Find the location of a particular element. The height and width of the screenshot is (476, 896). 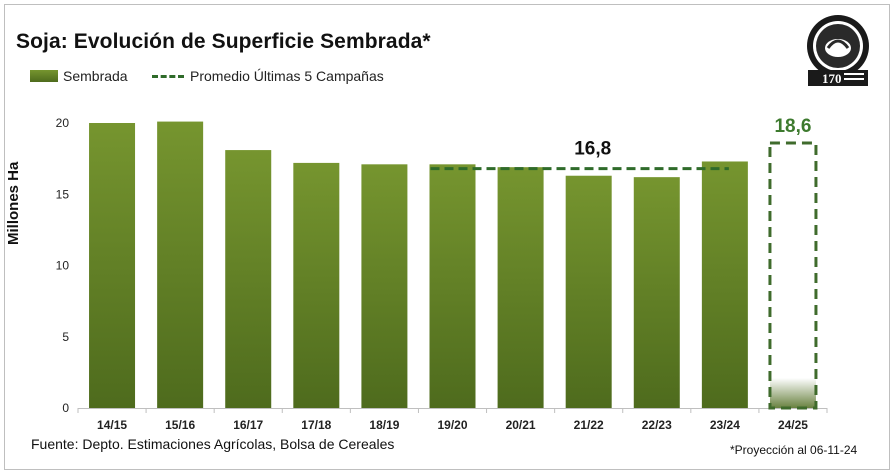

x-tick-label: 21/22 is located at coordinates (589, 425).